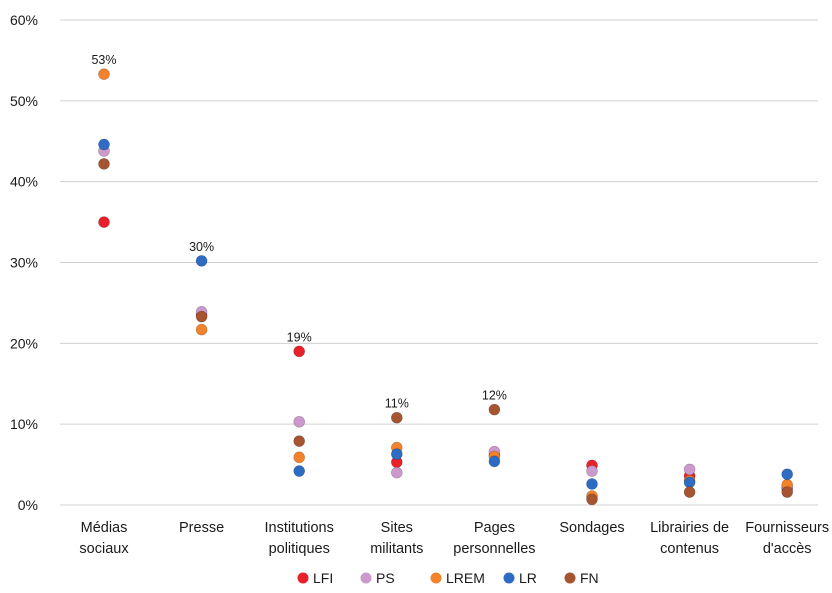 This screenshot has width=832, height=593. Describe the element at coordinates (299, 337) in the screenshot. I see `data-label: 19%` at that location.